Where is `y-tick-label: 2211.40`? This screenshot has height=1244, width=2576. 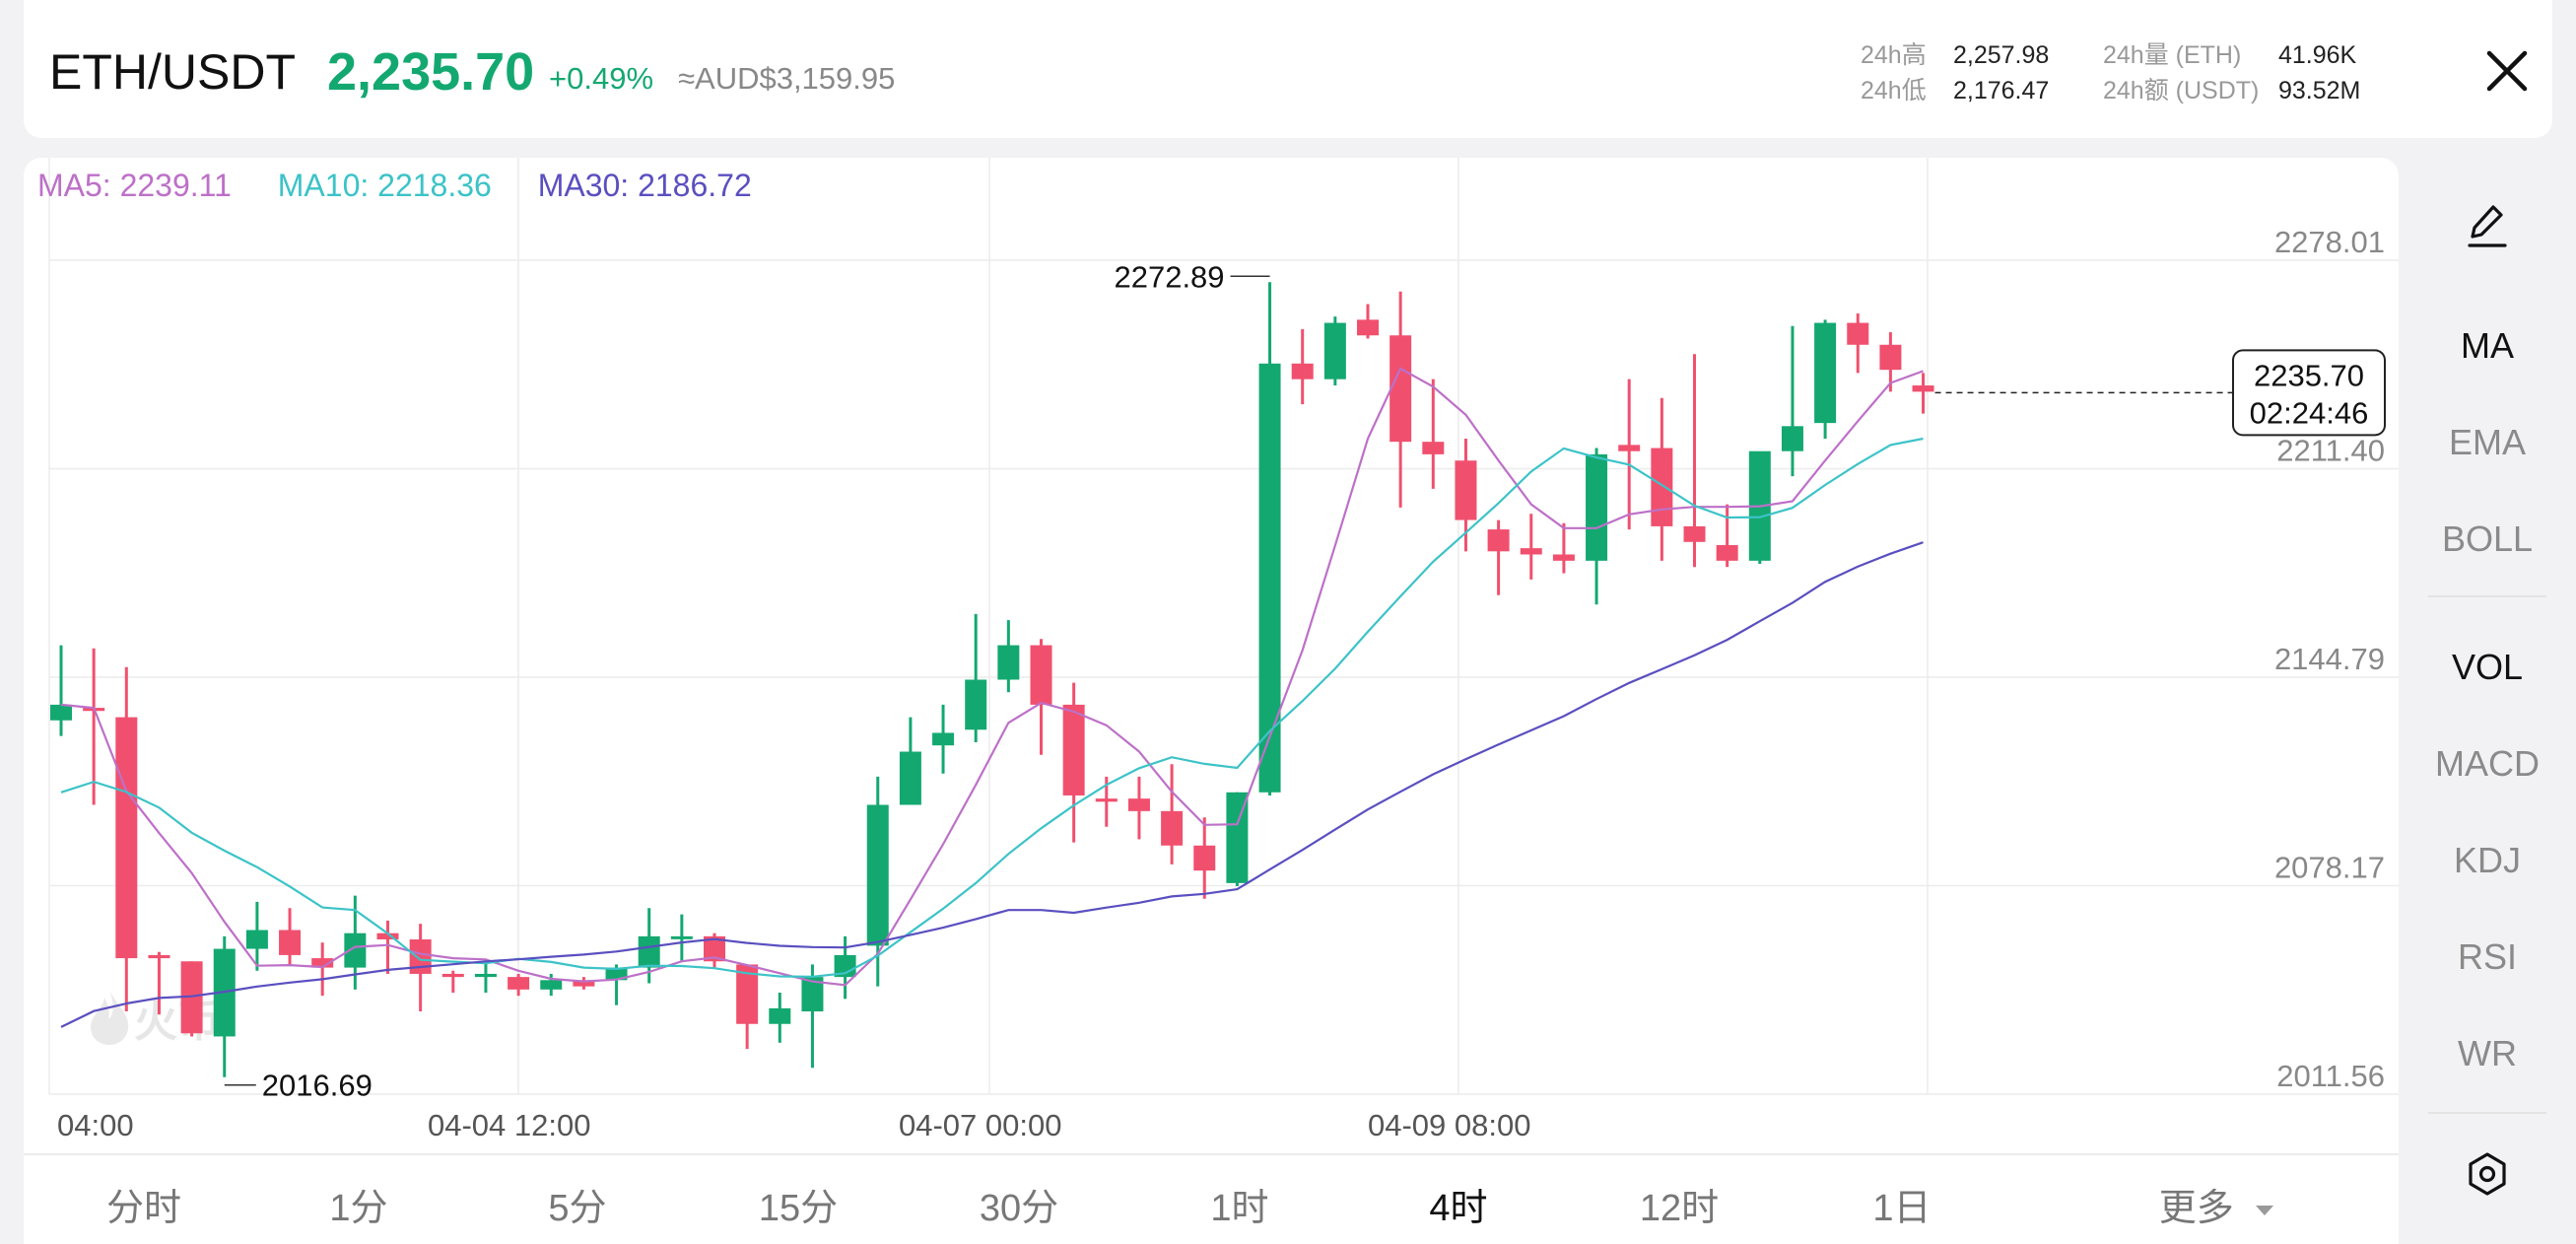
y-tick-label: 2211.40 is located at coordinates (2330, 451).